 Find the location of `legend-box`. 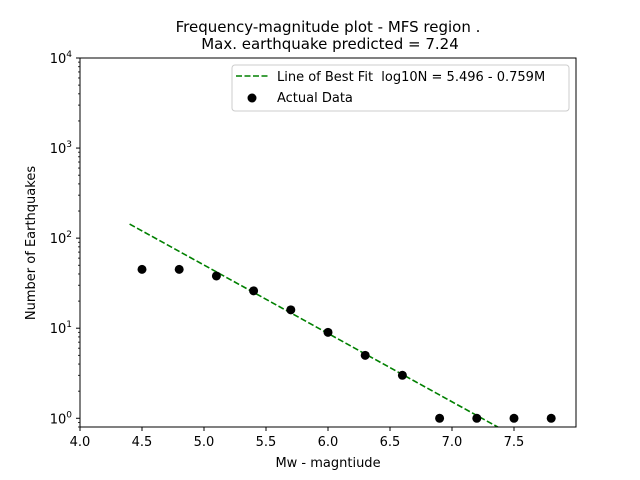

legend-box is located at coordinates (400, 88).